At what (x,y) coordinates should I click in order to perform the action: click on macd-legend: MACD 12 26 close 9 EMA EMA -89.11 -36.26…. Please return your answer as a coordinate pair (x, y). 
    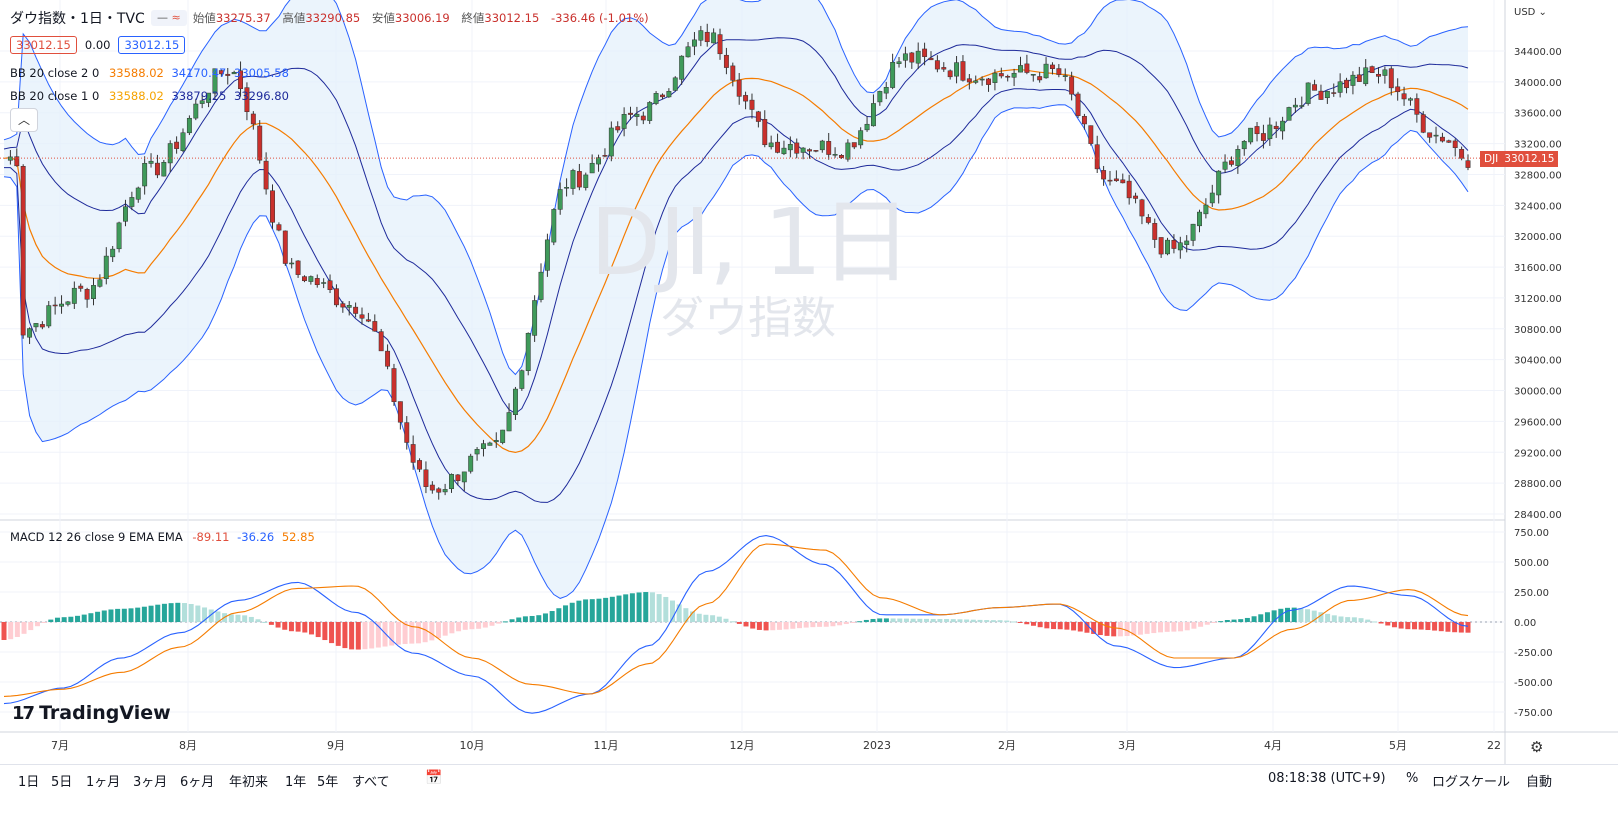
    Looking at the image, I should click on (162, 537).